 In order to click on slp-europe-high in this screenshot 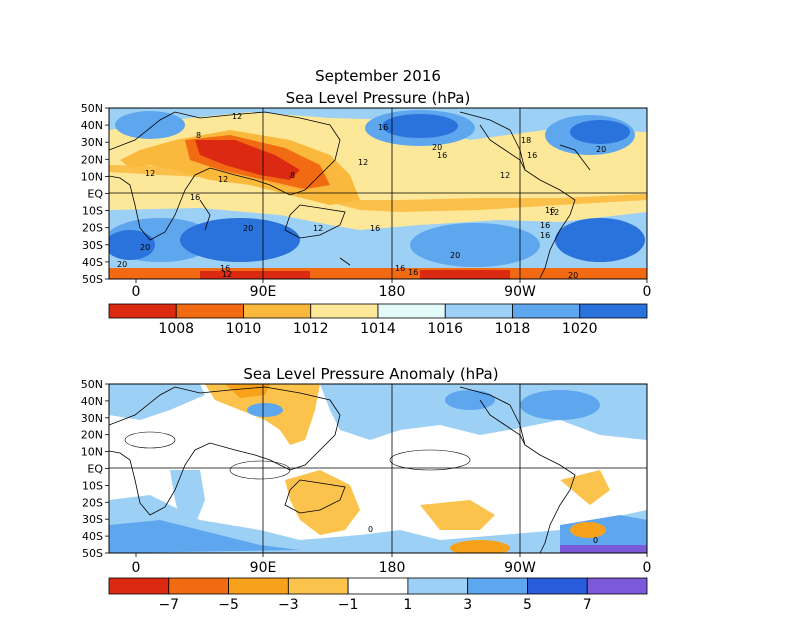, I will do `click(150, 125)`.